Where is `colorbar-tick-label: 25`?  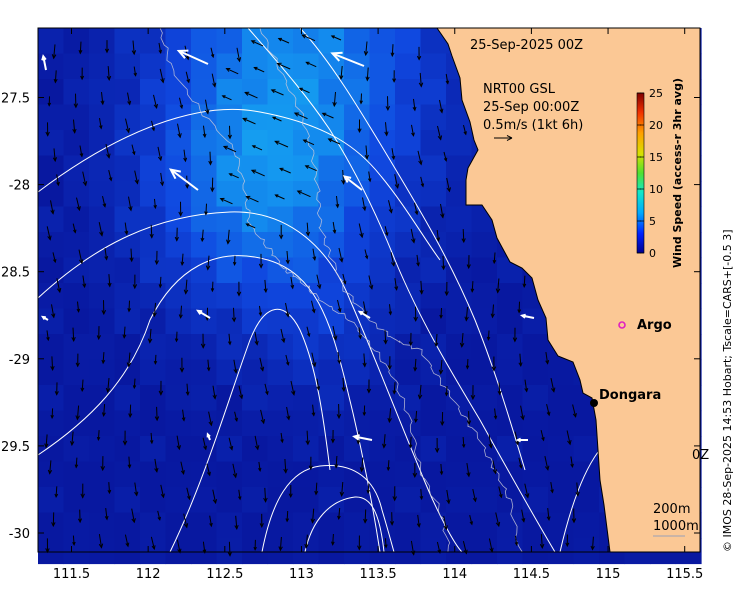 colorbar-tick-label: 25 is located at coordinates (656, 93).